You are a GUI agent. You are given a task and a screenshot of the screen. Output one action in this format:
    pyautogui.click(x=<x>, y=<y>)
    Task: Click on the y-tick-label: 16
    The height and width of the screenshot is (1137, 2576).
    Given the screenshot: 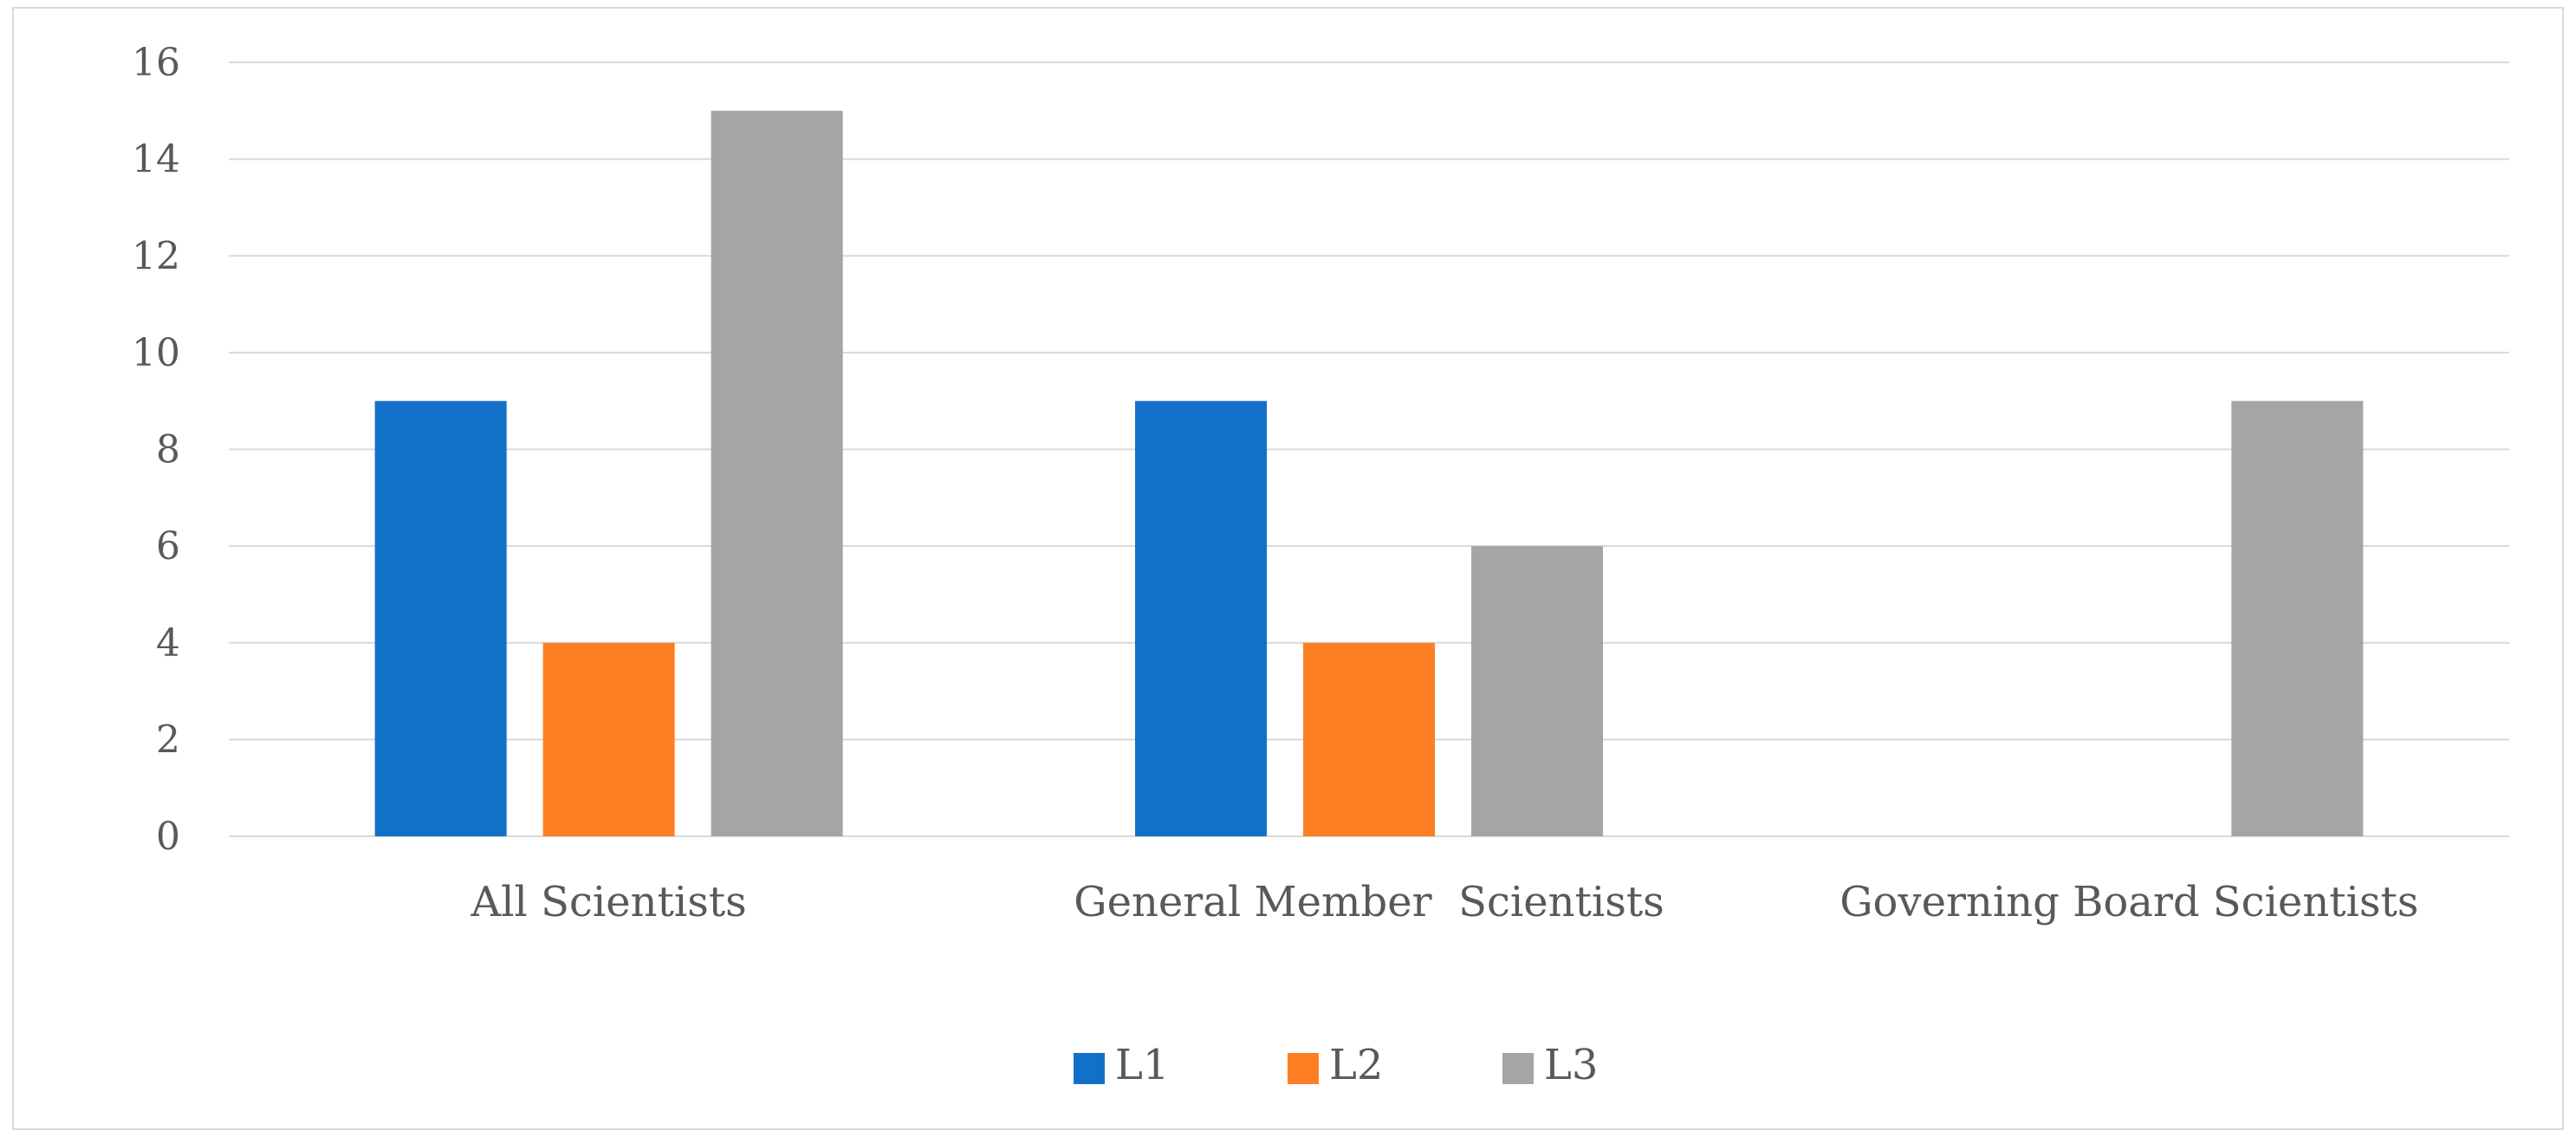 What is the action you would take?
    pyautogui.click(x=156, y=63)
    